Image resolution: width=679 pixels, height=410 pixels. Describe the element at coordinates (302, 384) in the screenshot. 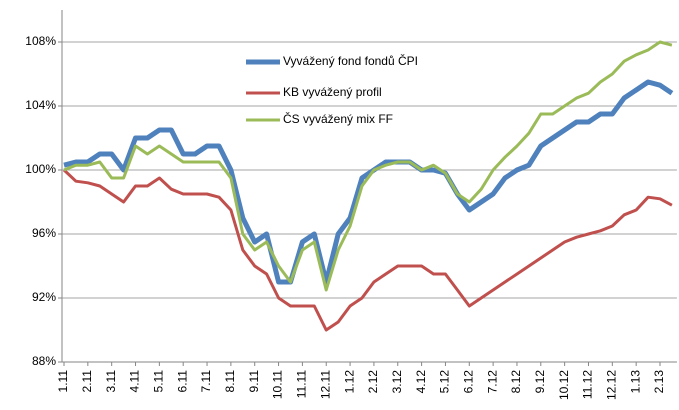

I see `x-tick-label: 11.11` at that location.